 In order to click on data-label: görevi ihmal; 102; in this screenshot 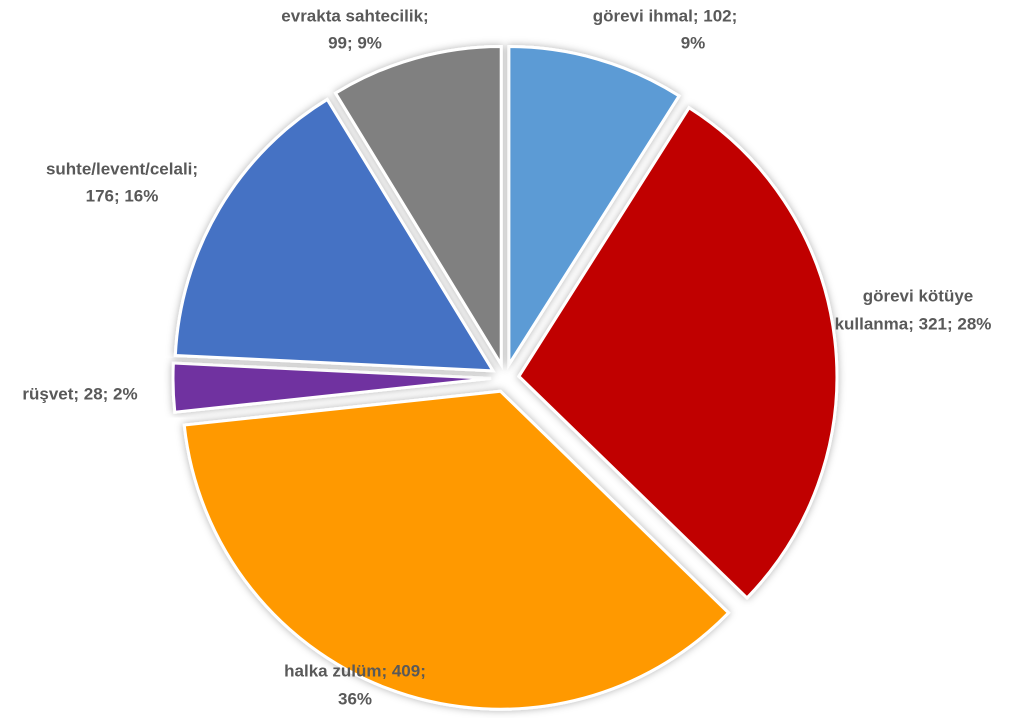, I will do `click(665, 15)`.